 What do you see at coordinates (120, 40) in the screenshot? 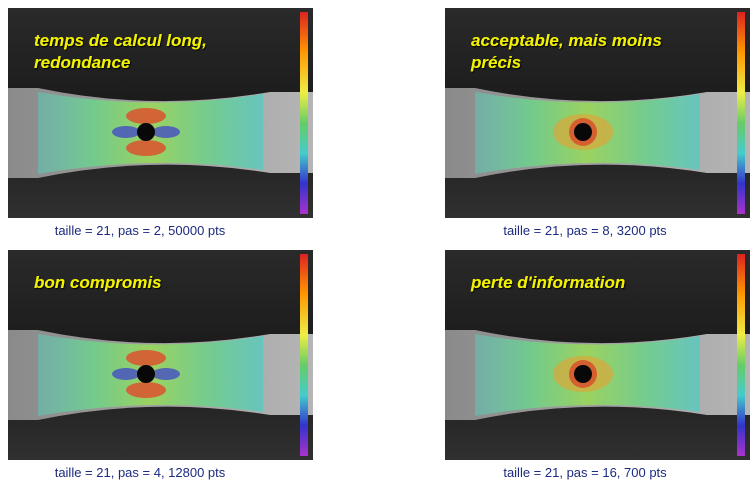
I see `annotation: temps de calcul long,` at bounding box center [120, 40].